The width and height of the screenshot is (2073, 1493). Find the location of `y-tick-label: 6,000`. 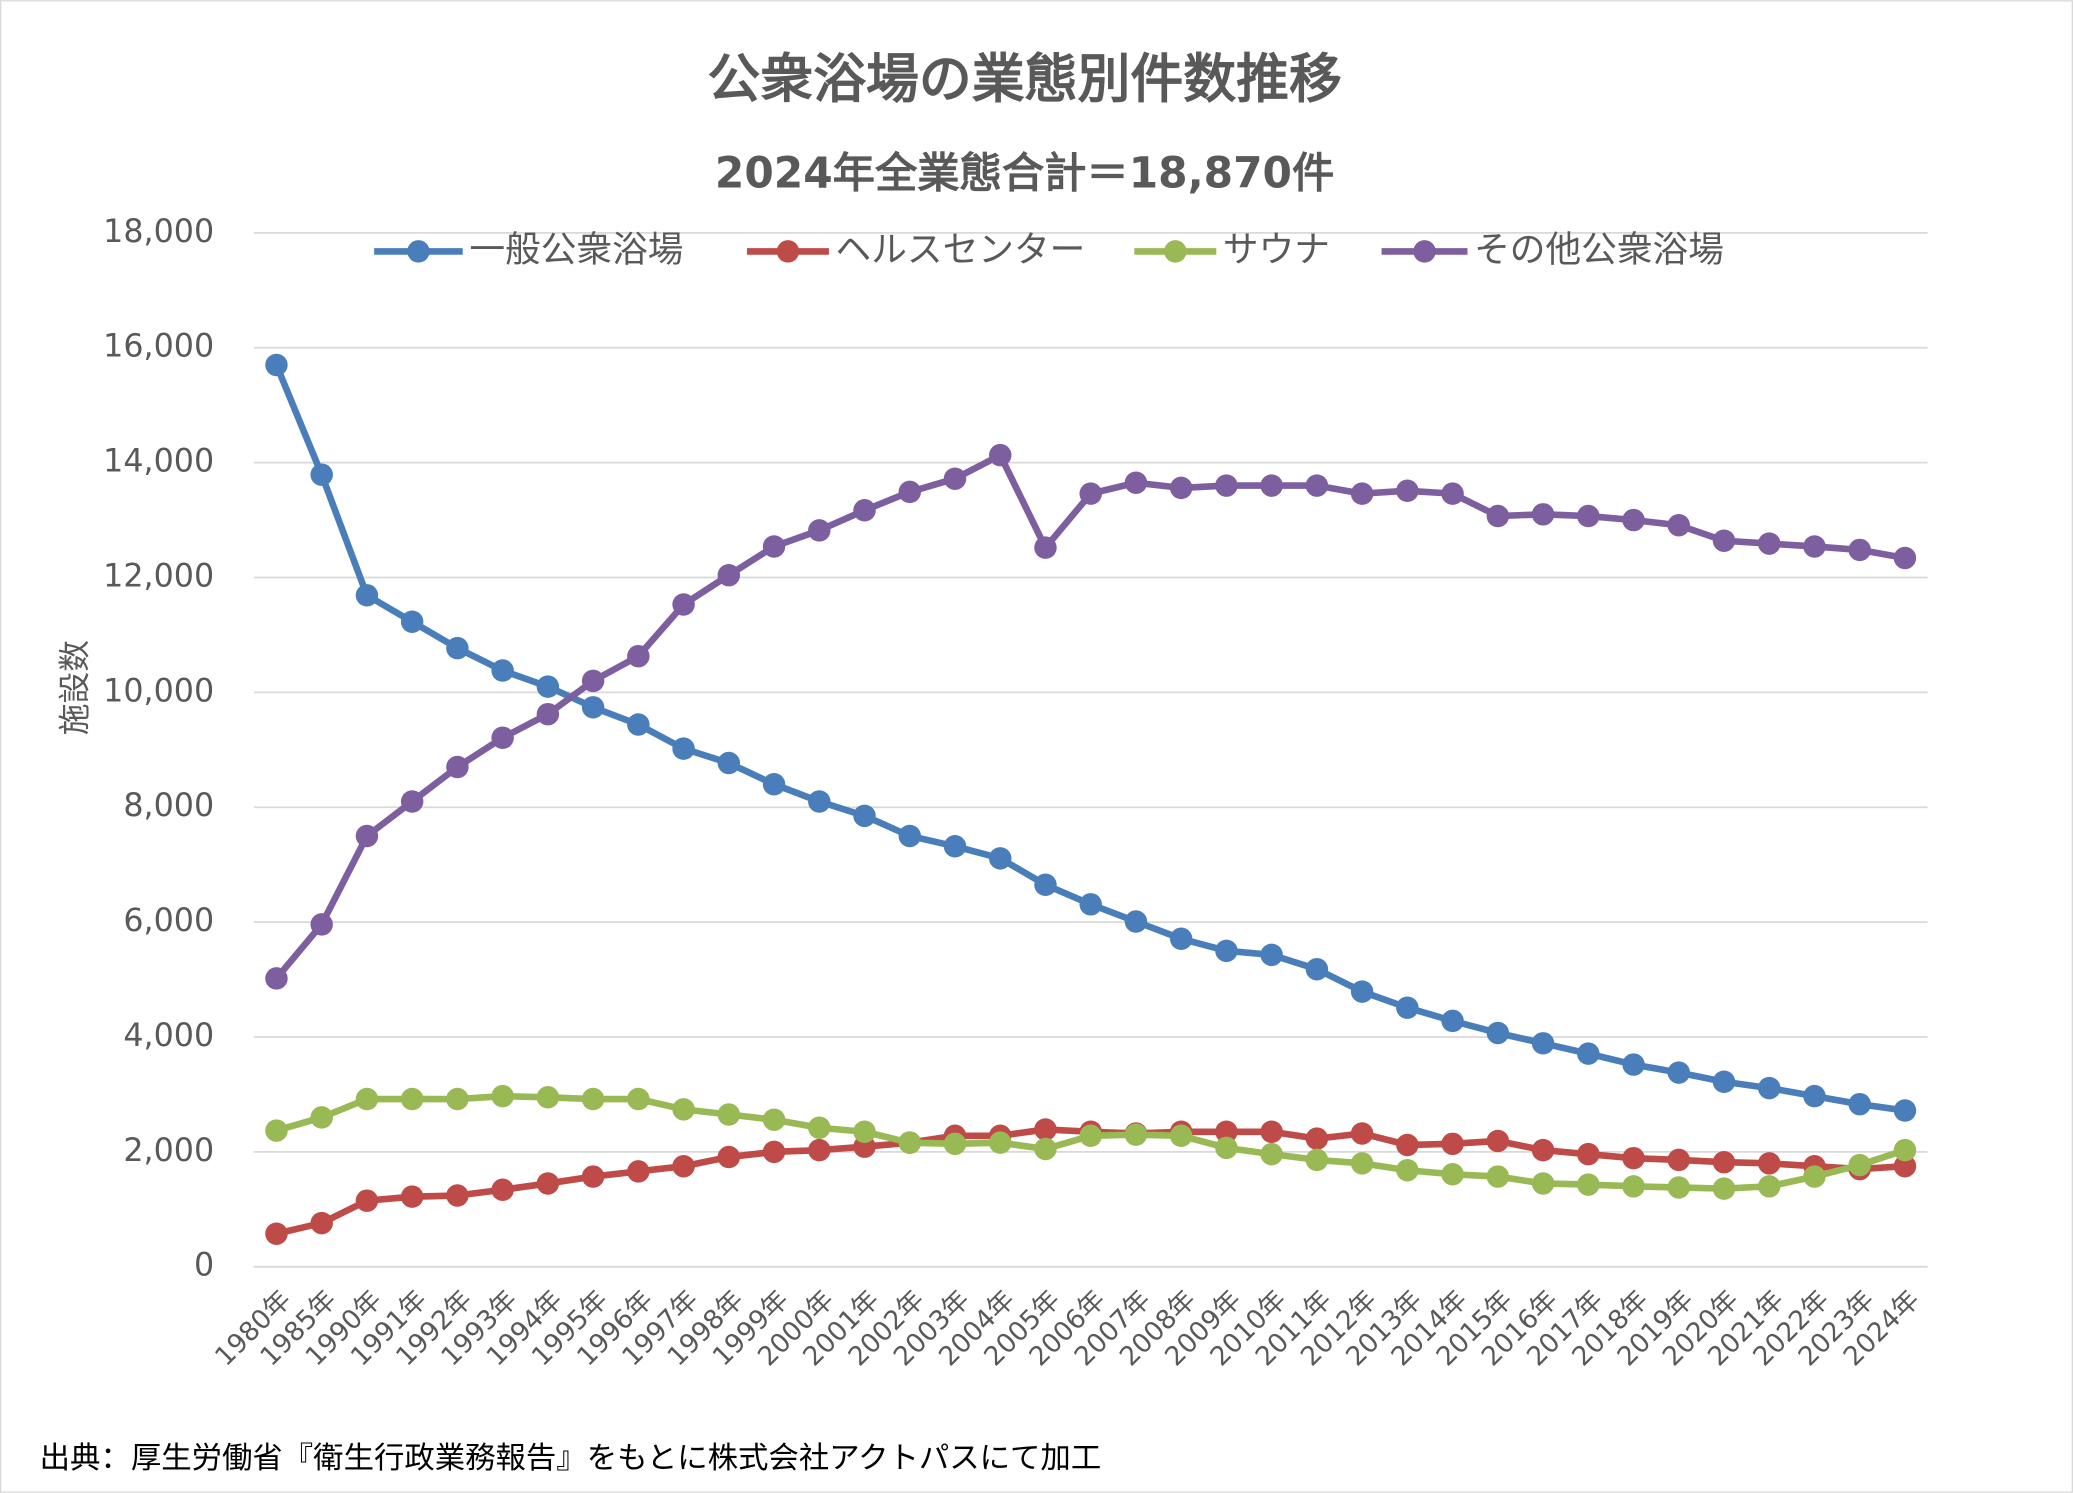

y-tick-label: 6,000 is located at coordinates (168, 921).